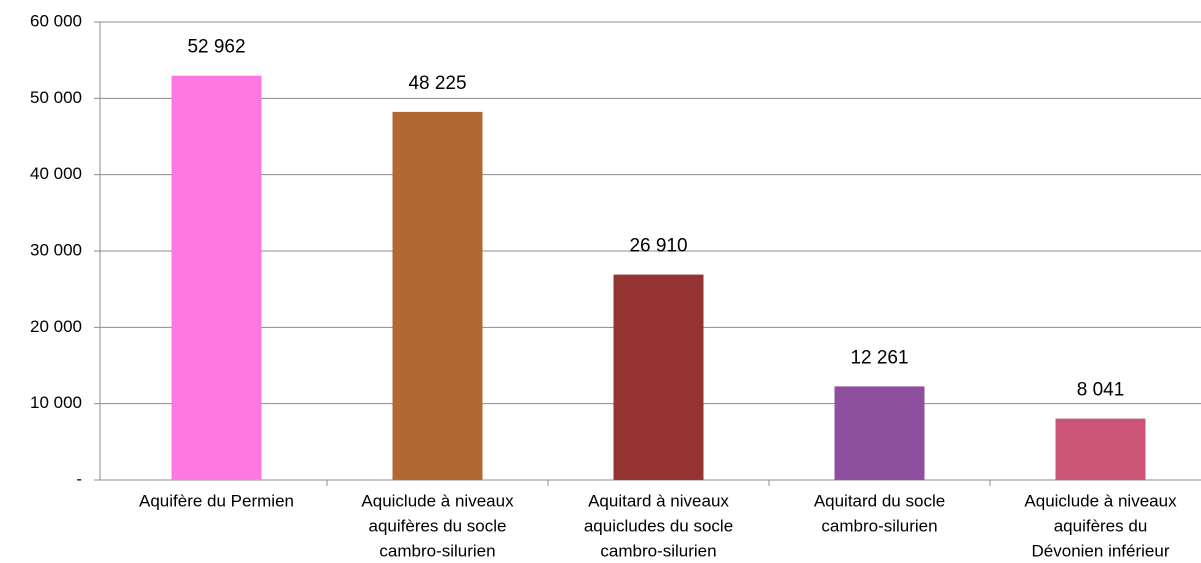 This screenshot has width=1201, height=563. Describe the element at coordinates (658, 525) in the screenshot. I see `x-tick-label: aquicludes du socle` at that location.